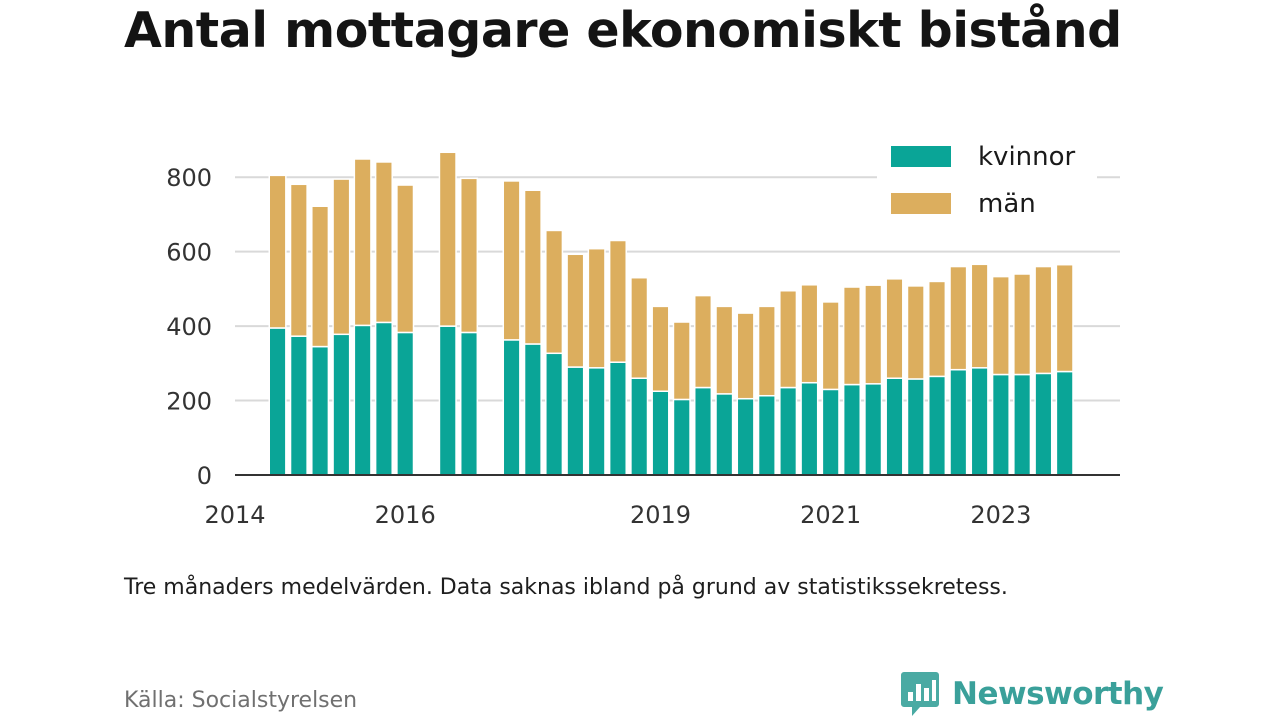 The image size is (1280, 720). I want to click on x-tick-label: 2023, so click(1000, 515).